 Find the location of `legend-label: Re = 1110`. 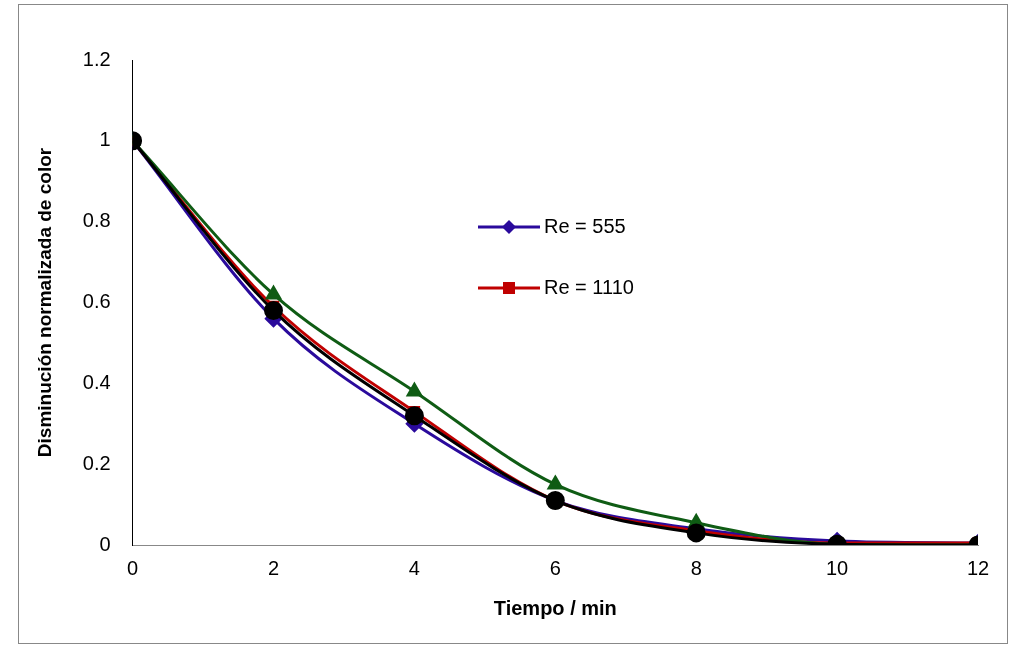

legend-label: Re = 1110 is located at coordinates (589, 287).